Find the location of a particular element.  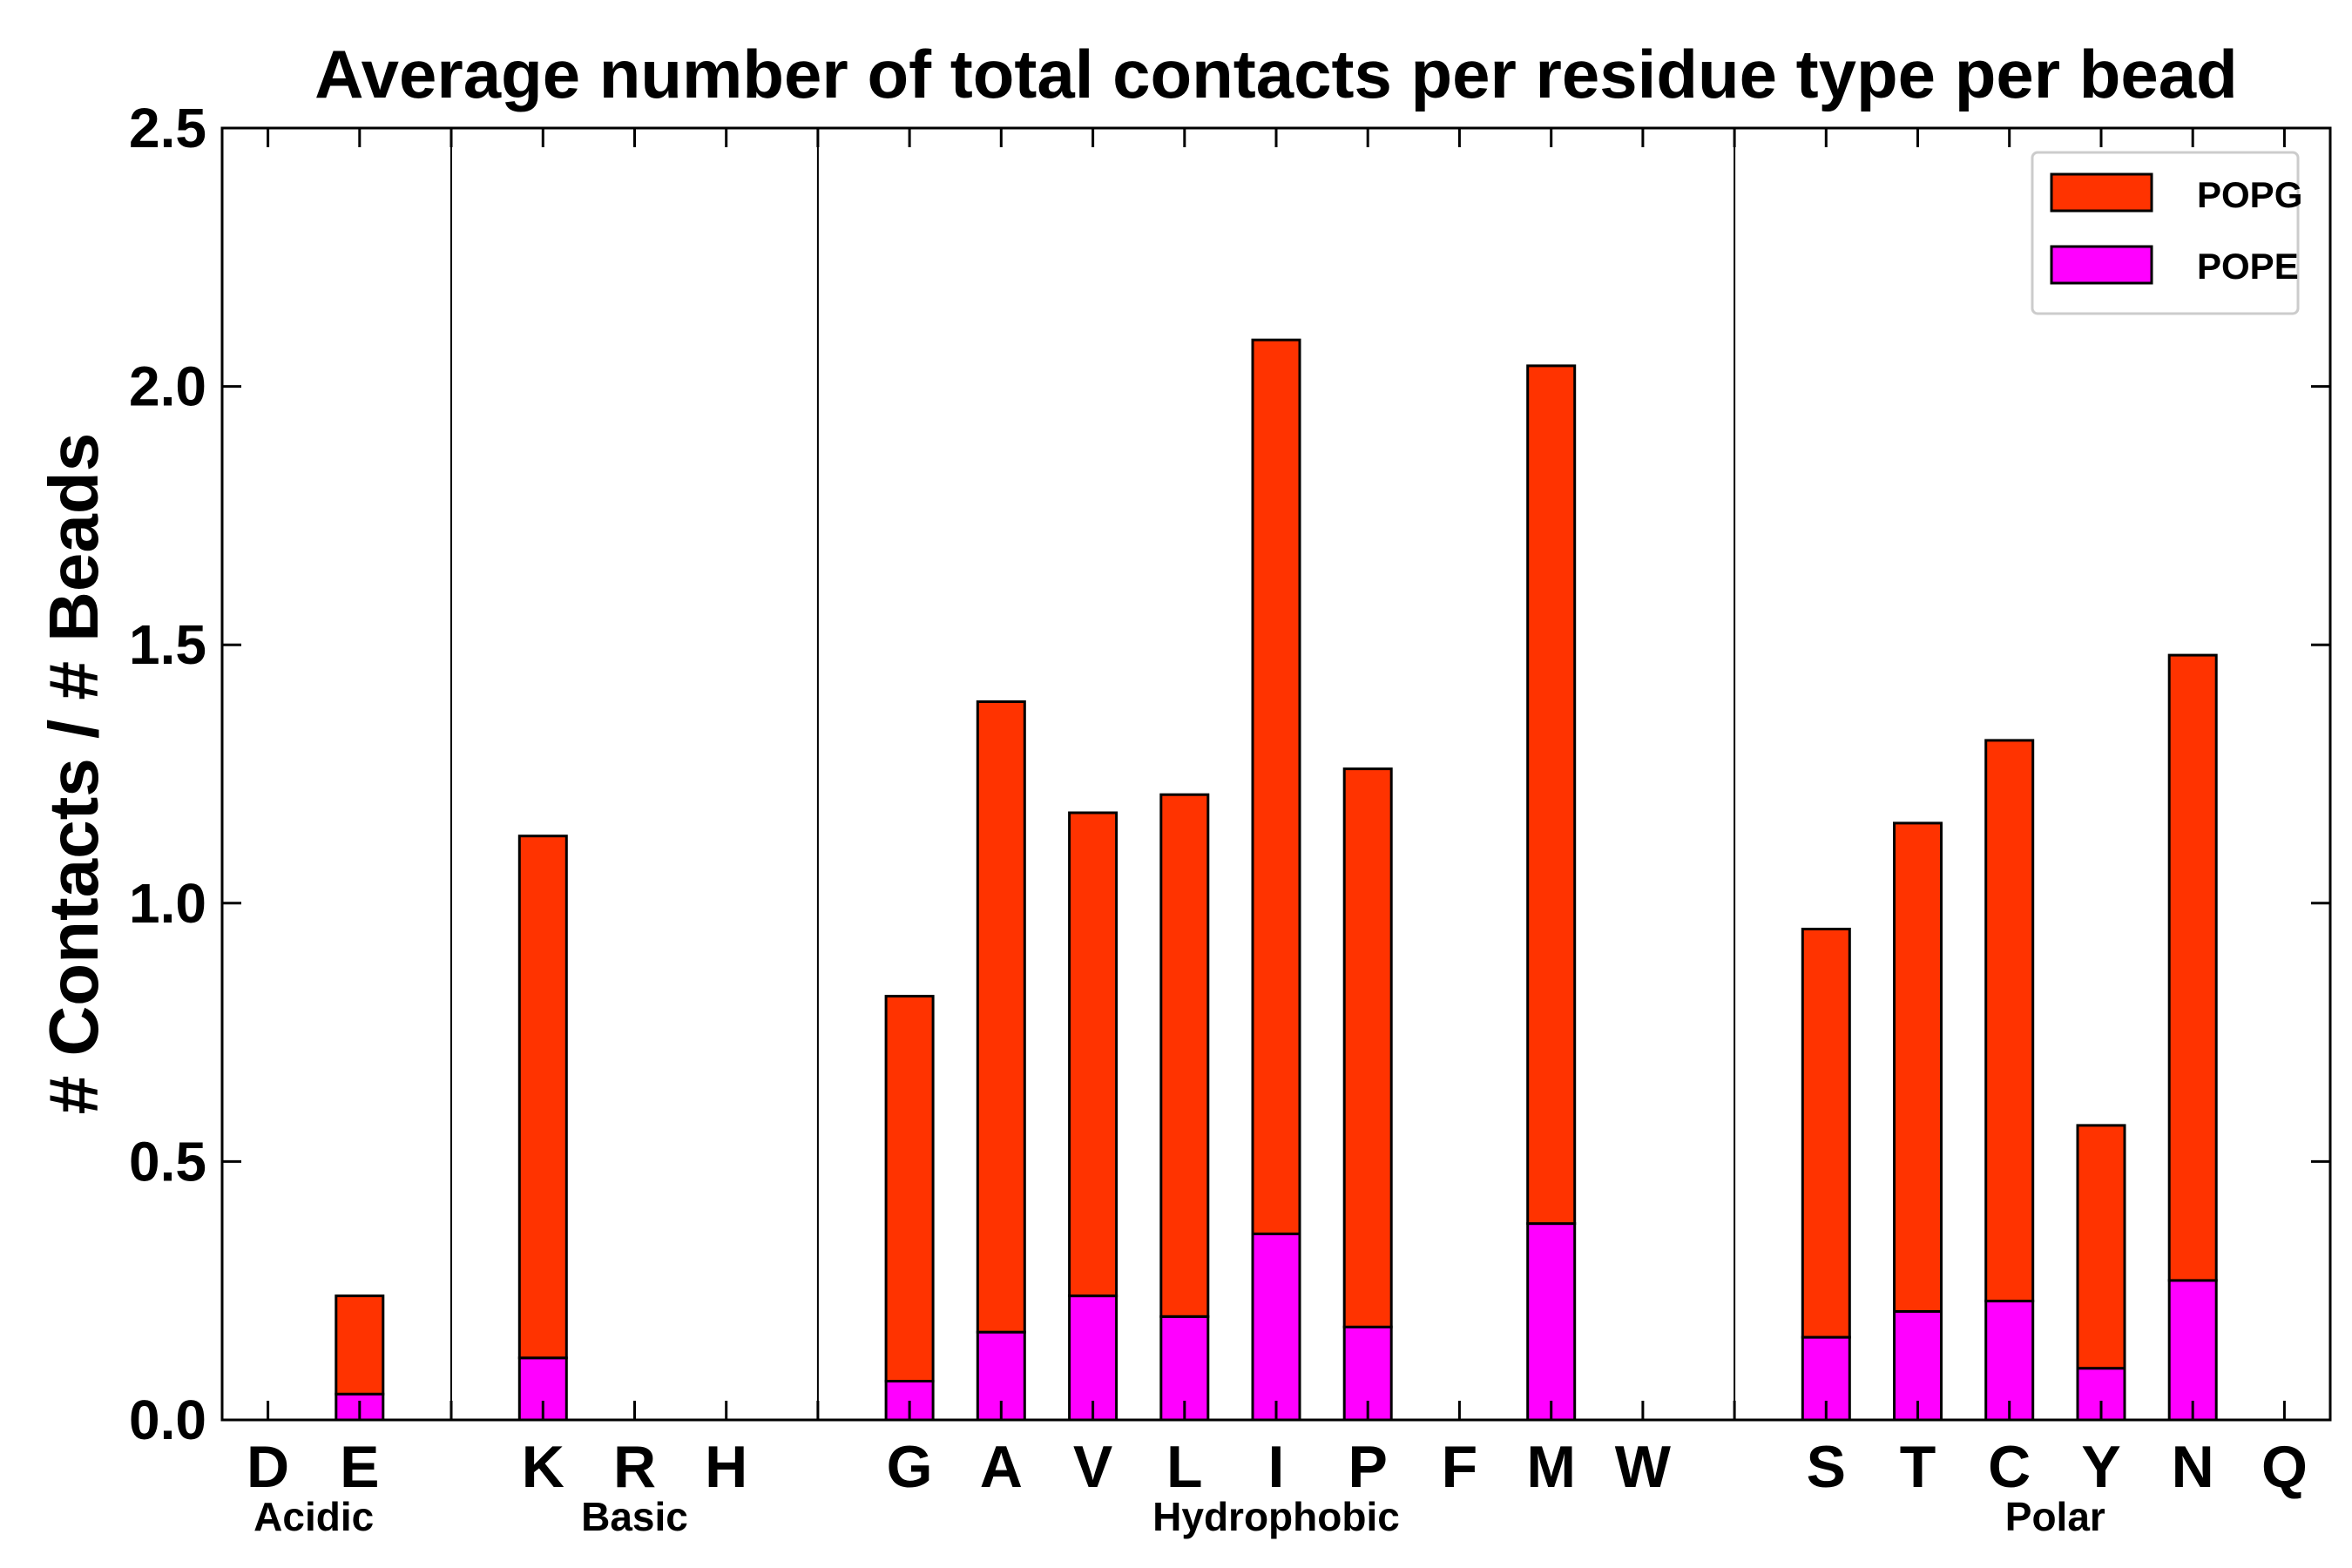

legend: POPG POPE is located at coordinates (2166, 233).